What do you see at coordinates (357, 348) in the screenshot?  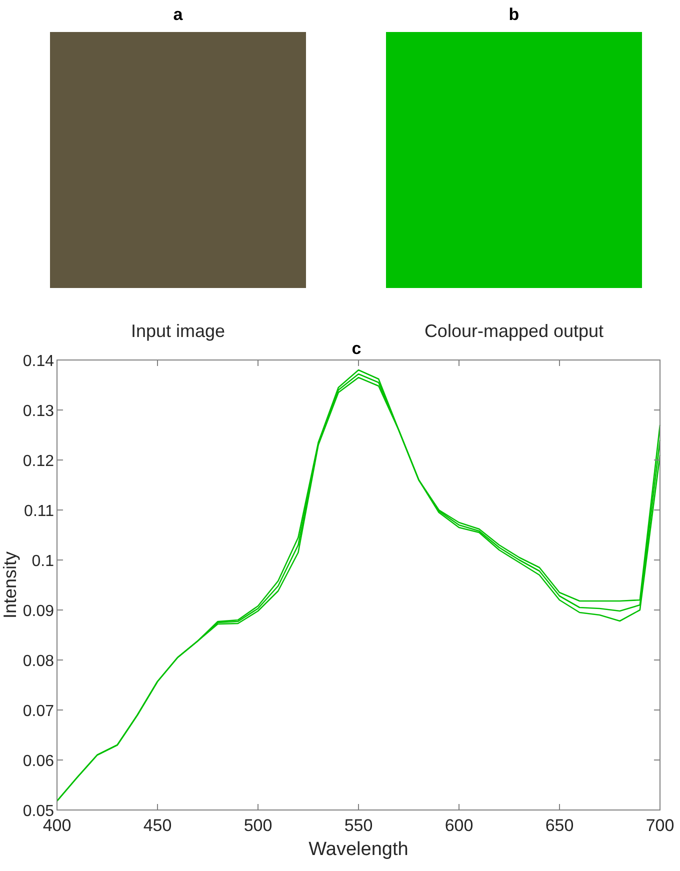 I see `chart-title: c` at bounding box center [357, 348].